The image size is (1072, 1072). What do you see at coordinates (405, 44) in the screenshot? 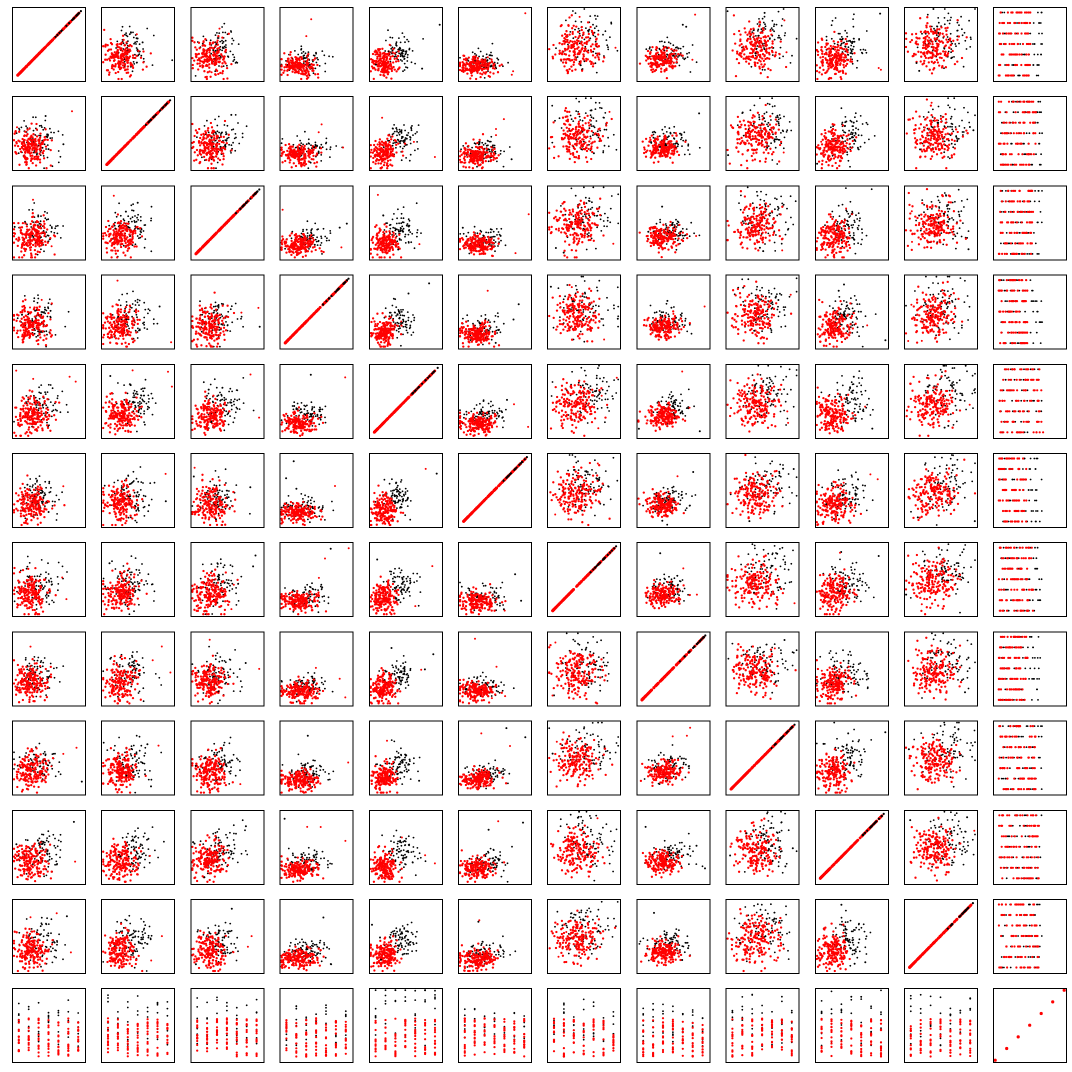
I see `panel-r1-c5` at bounding box center [405, 44].